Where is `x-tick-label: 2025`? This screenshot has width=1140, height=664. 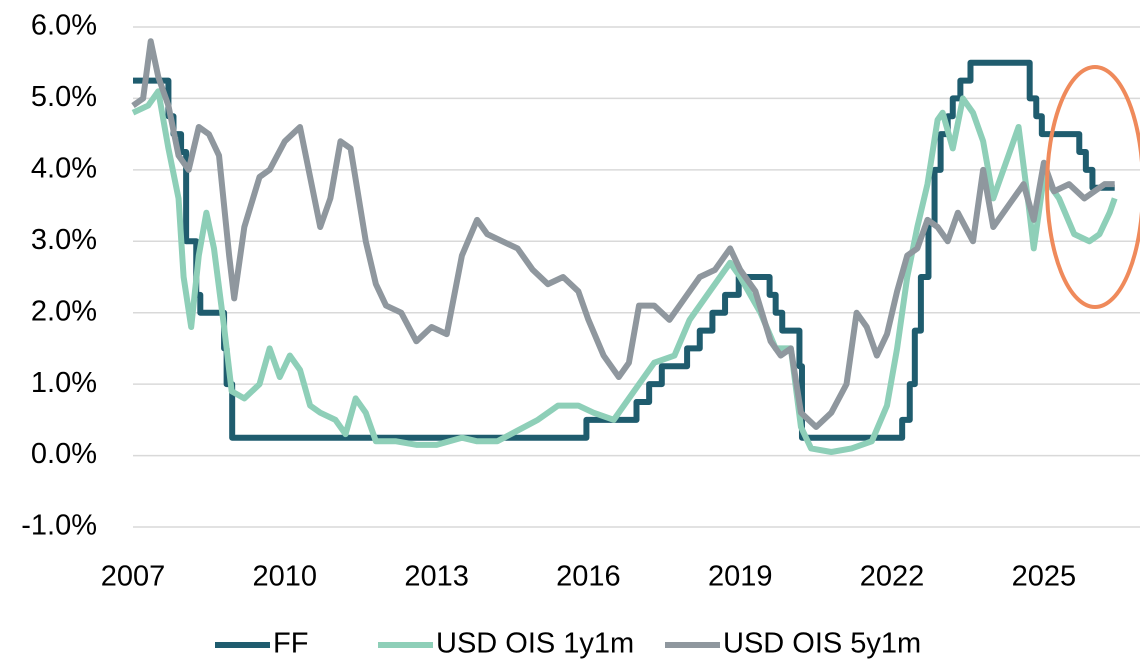 x-tick-label: 2025 is located at coordinates (1044, 577).